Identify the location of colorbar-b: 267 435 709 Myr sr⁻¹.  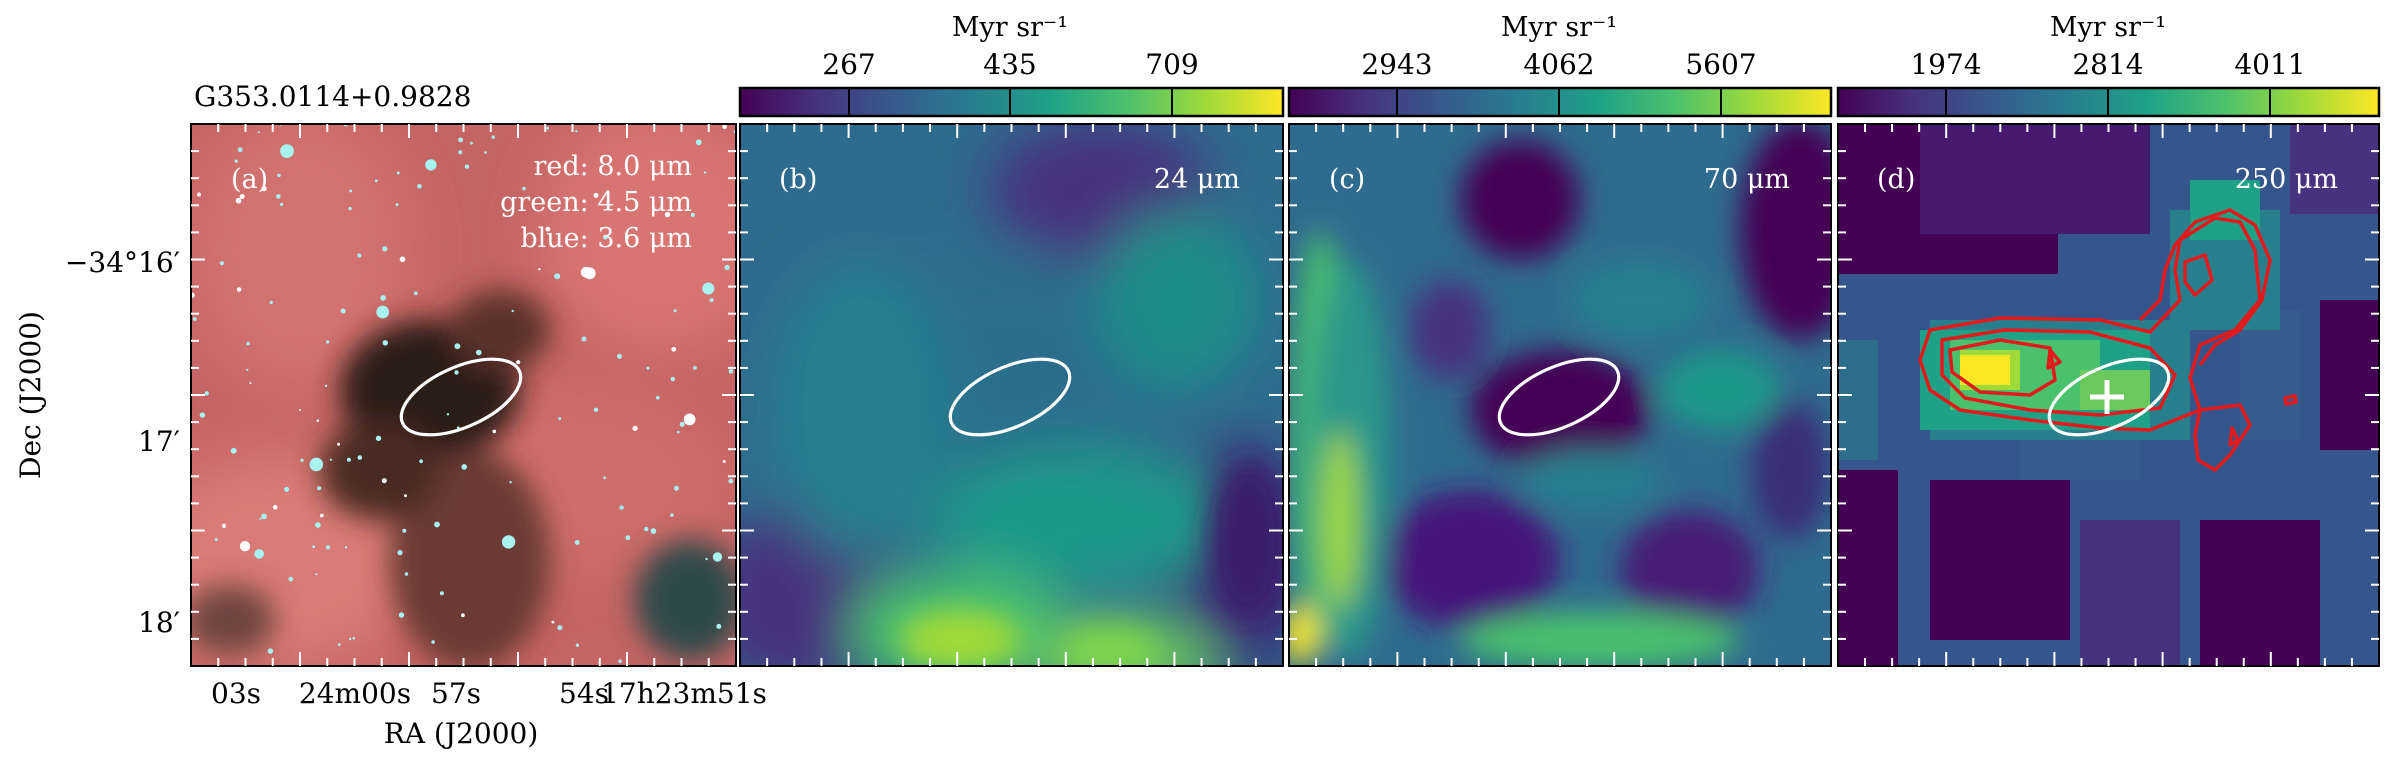
(1011, 65).